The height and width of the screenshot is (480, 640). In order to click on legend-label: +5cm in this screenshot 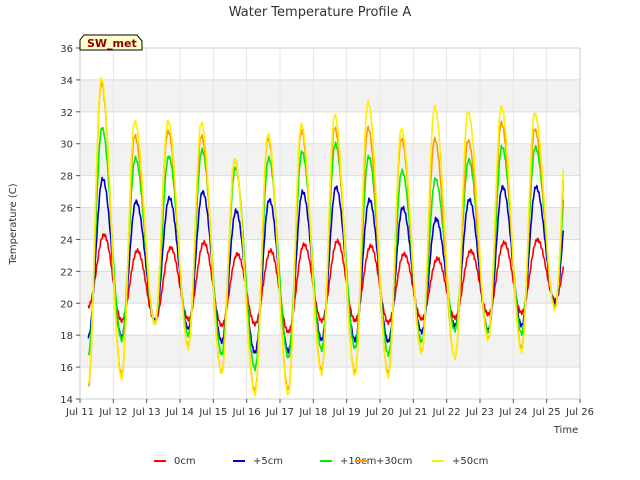, I will do `click(268, 461)`.